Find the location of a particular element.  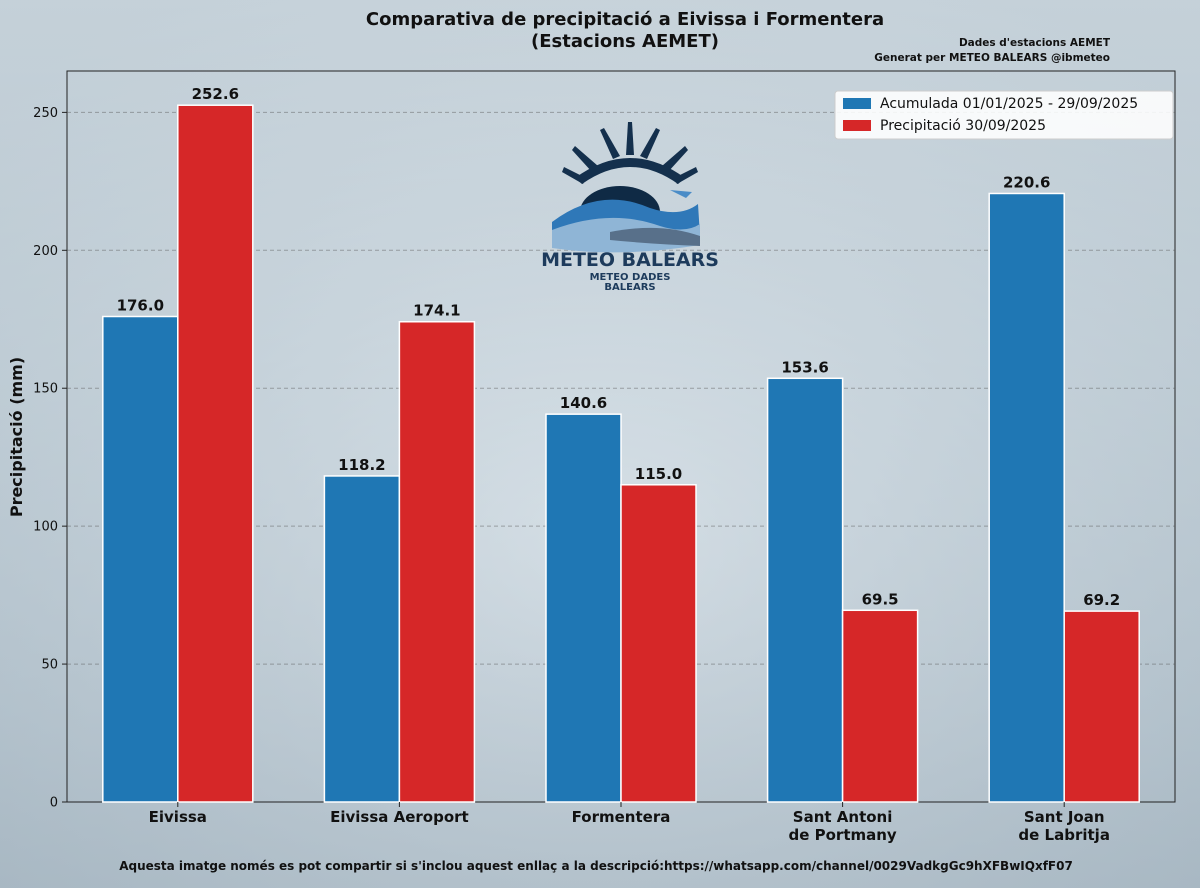

y-tick-label: 150 is located at coordinates (45, 389).